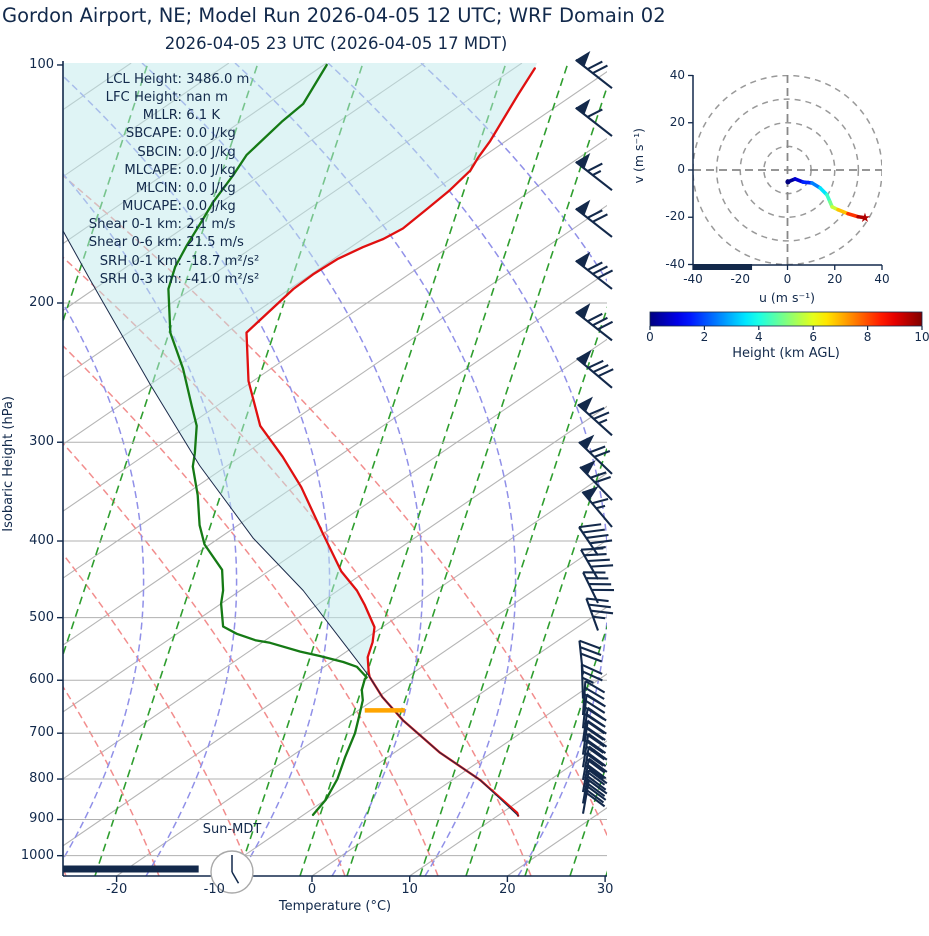  I want to click on stat-row: LFC Height: nan m, so click(161, 98).